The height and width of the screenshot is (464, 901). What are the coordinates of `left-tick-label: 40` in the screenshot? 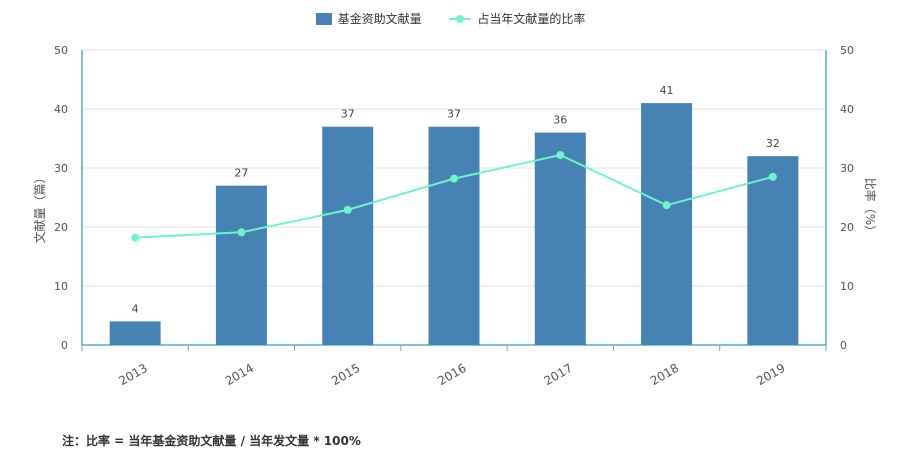 It's located at (61, 109).